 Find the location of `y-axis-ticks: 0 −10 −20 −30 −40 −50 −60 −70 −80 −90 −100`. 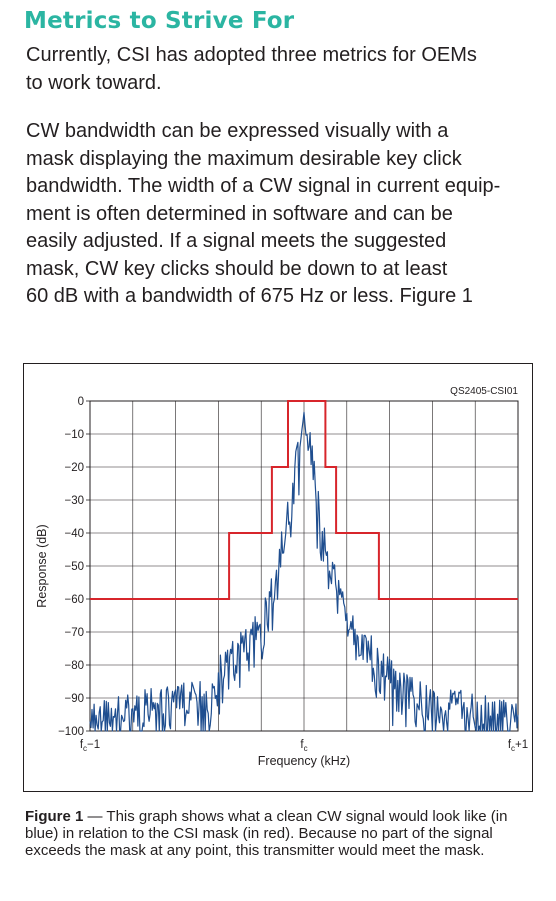

y-axis-ticks: 0 −10 −20 −30 −40 −50 −60 −70 −80 −90 −100 is located at coordinates (74, 567).